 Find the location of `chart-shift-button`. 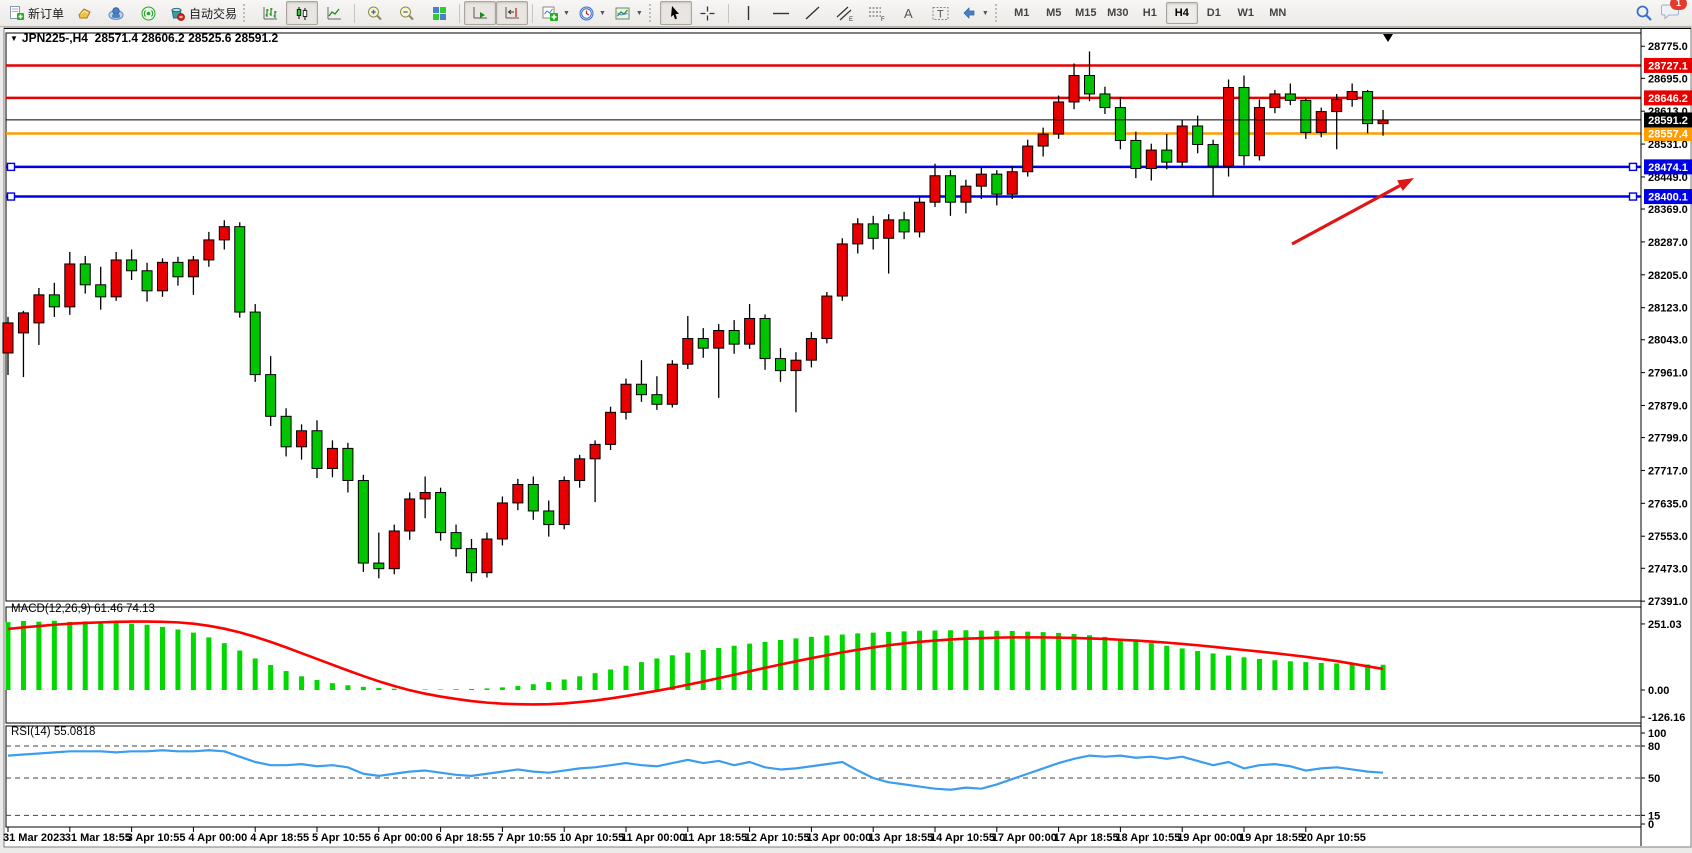

chart-shift-button is located at coordinates (512, 13).